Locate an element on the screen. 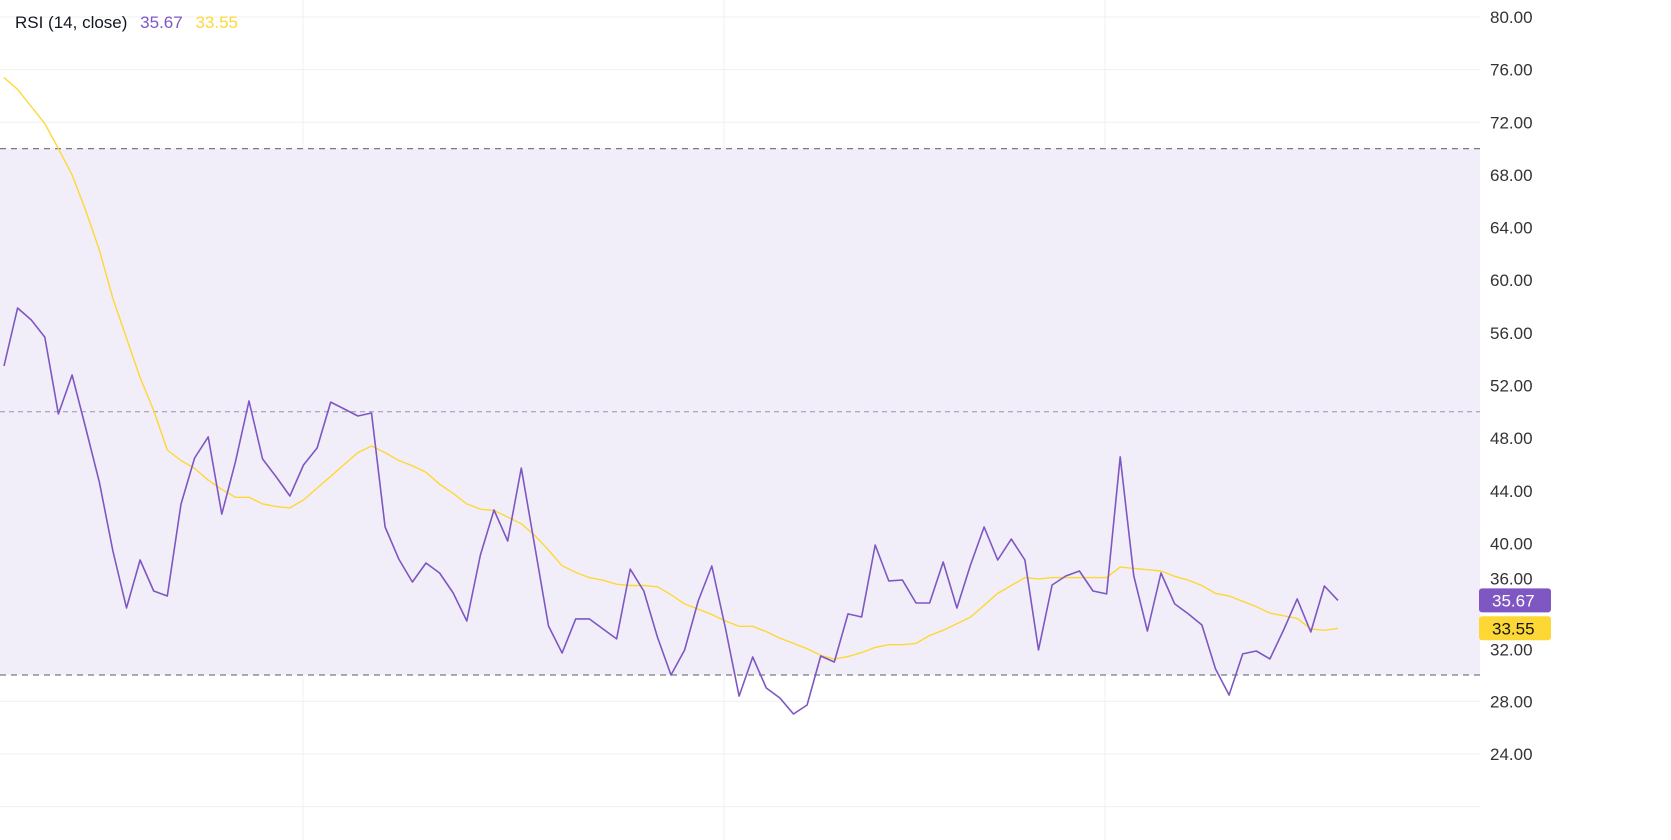 Image resolution: width=1671 pixels, height=840 pixels. rsi-value: 35.67 is located at coordinates (161, 22).